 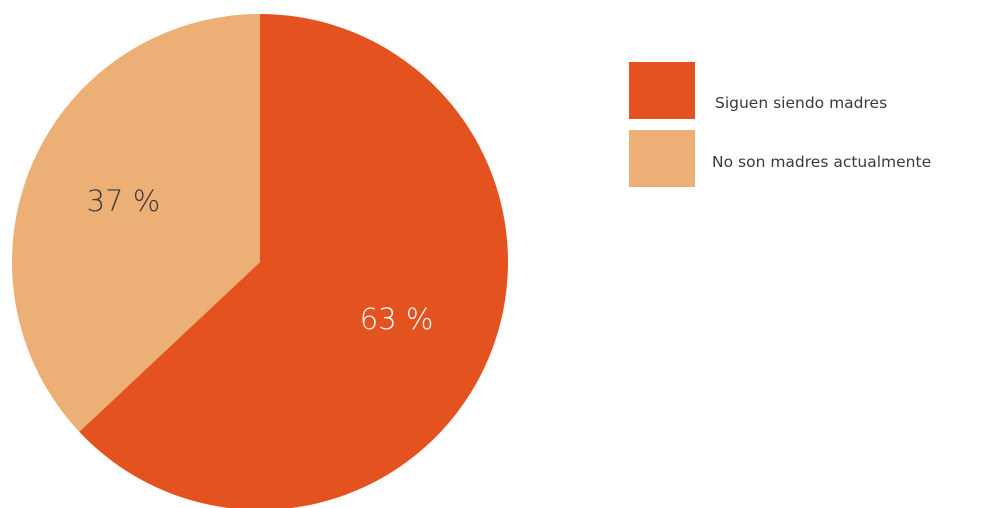 What do you see at coordinates (821, 162) in the screenshot?
I see `legend-label-1: No son madres actualmente` at bounding box center [821, 162].